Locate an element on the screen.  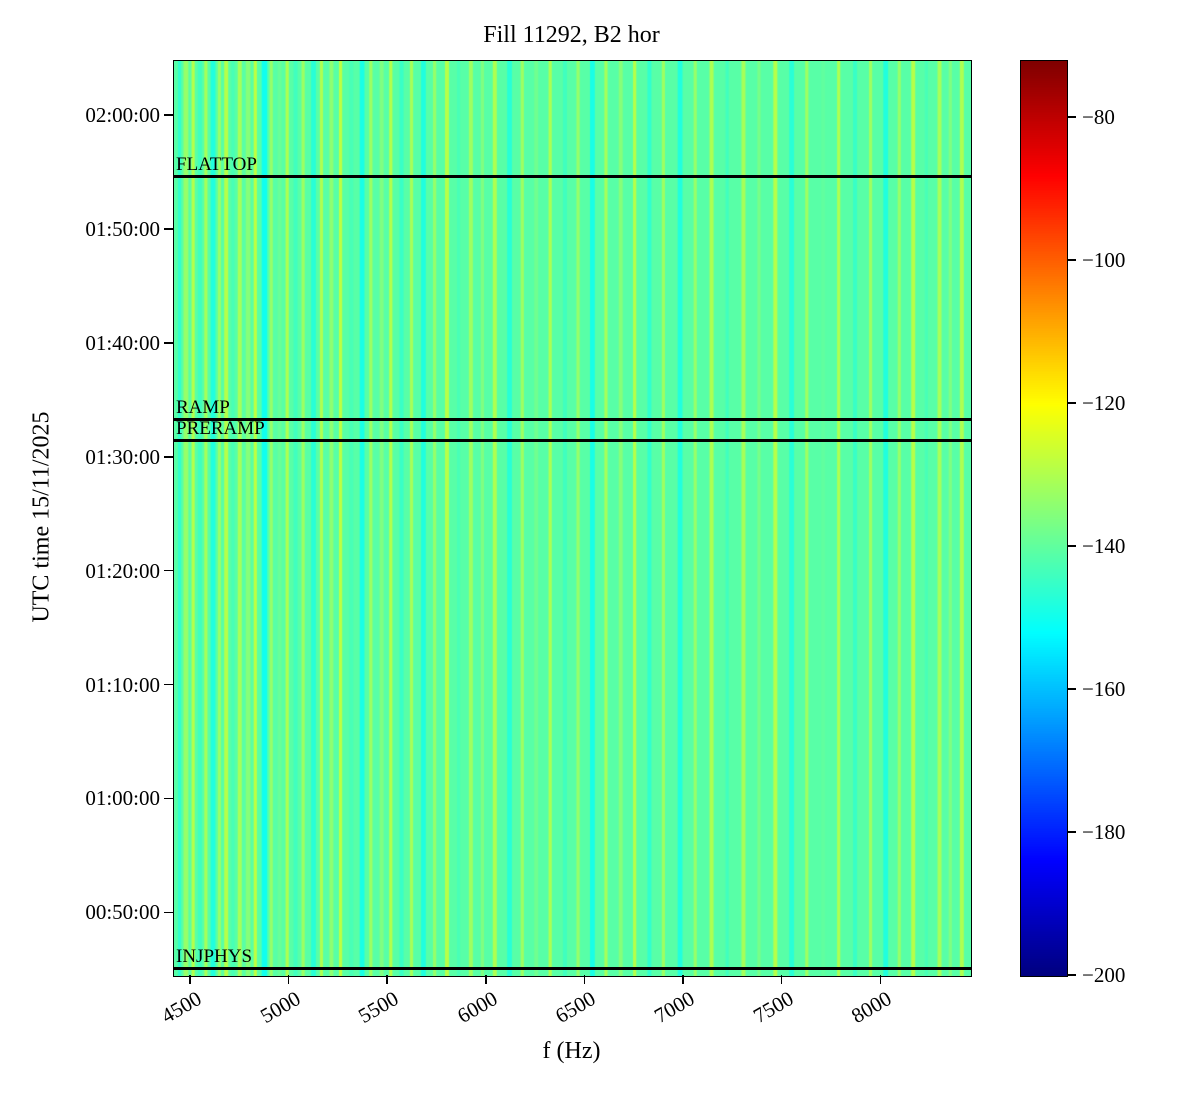
annotation-line-ramp is located at coordinates (572, 420).